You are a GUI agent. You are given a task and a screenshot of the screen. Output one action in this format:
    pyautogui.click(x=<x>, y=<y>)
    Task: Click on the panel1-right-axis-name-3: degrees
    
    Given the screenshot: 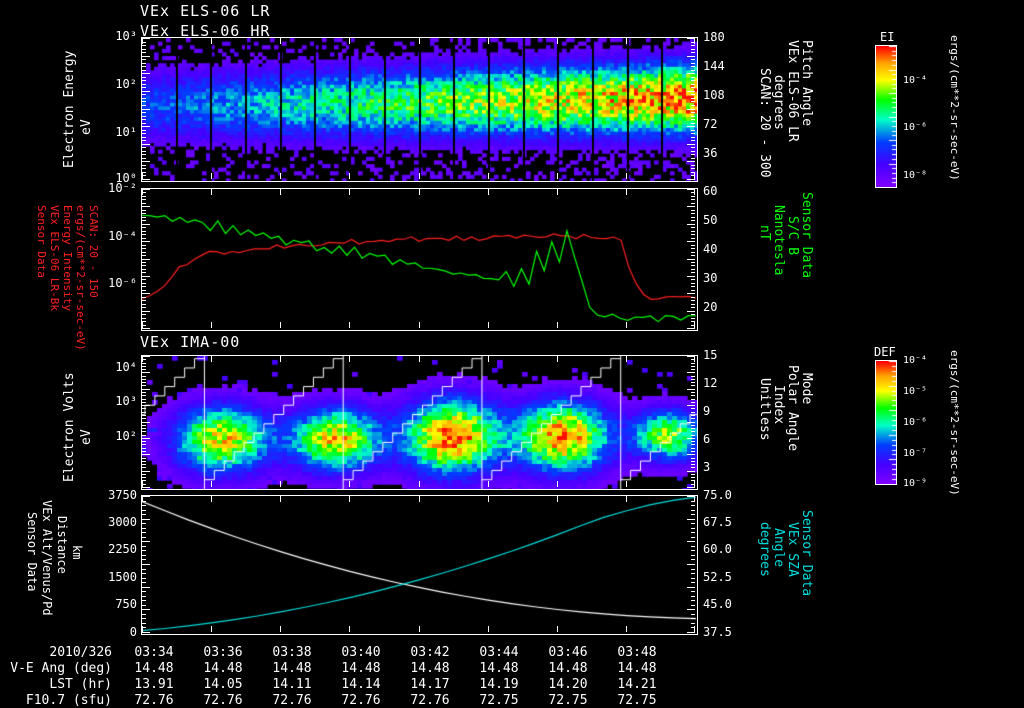 What is the action you would take?
    pyautogui.click(x=778, y=102)
    